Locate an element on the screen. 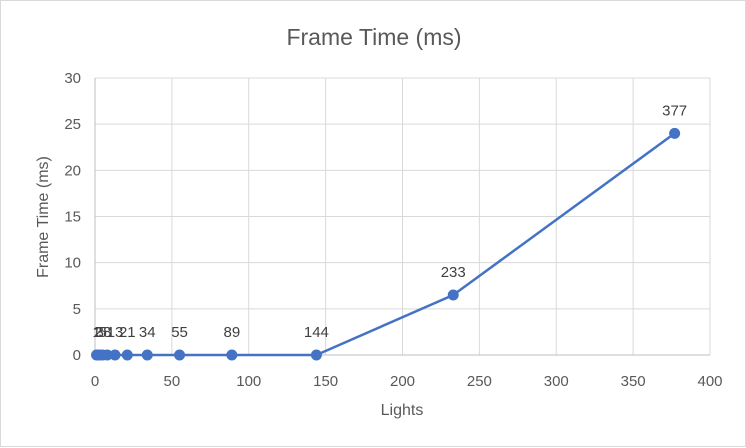 The height and width of the screenshot is (448, 746). data-label: 21 is located at coordinates (127, 332).